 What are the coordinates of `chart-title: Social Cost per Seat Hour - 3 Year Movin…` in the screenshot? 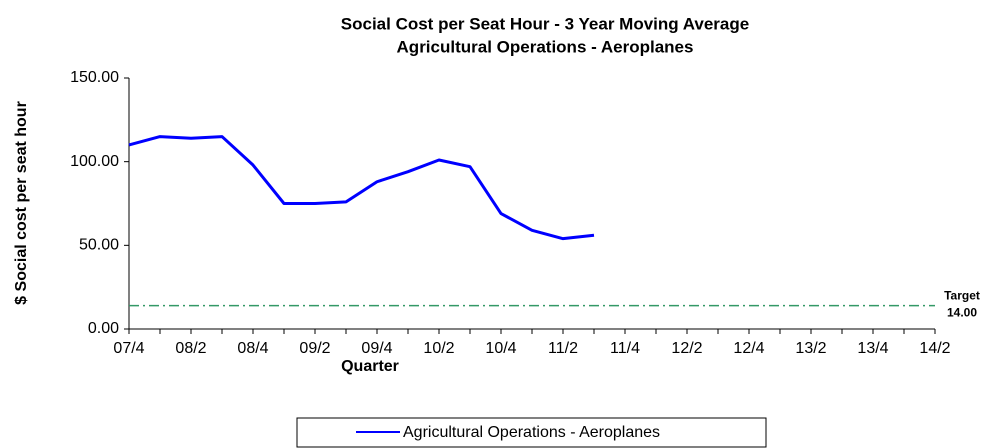 It's located at (545, 23).